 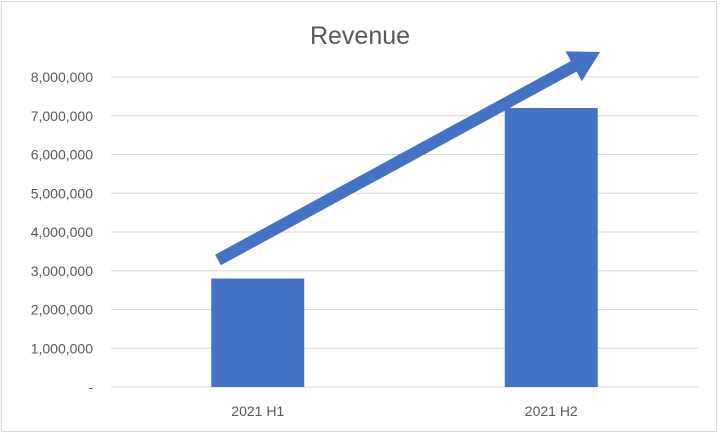 I want to click on x-tick-label: 2021 H2, so click(x=551, y=411).